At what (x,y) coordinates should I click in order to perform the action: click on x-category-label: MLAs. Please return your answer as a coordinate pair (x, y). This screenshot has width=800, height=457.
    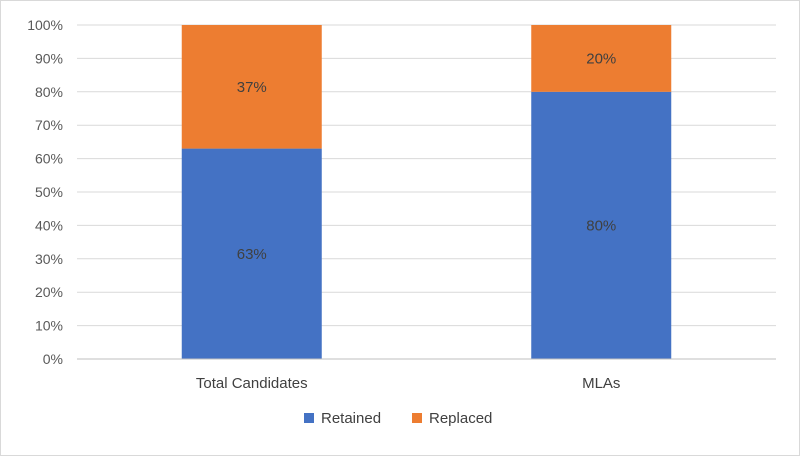
    Looking at the image, I should click on (601, 383).